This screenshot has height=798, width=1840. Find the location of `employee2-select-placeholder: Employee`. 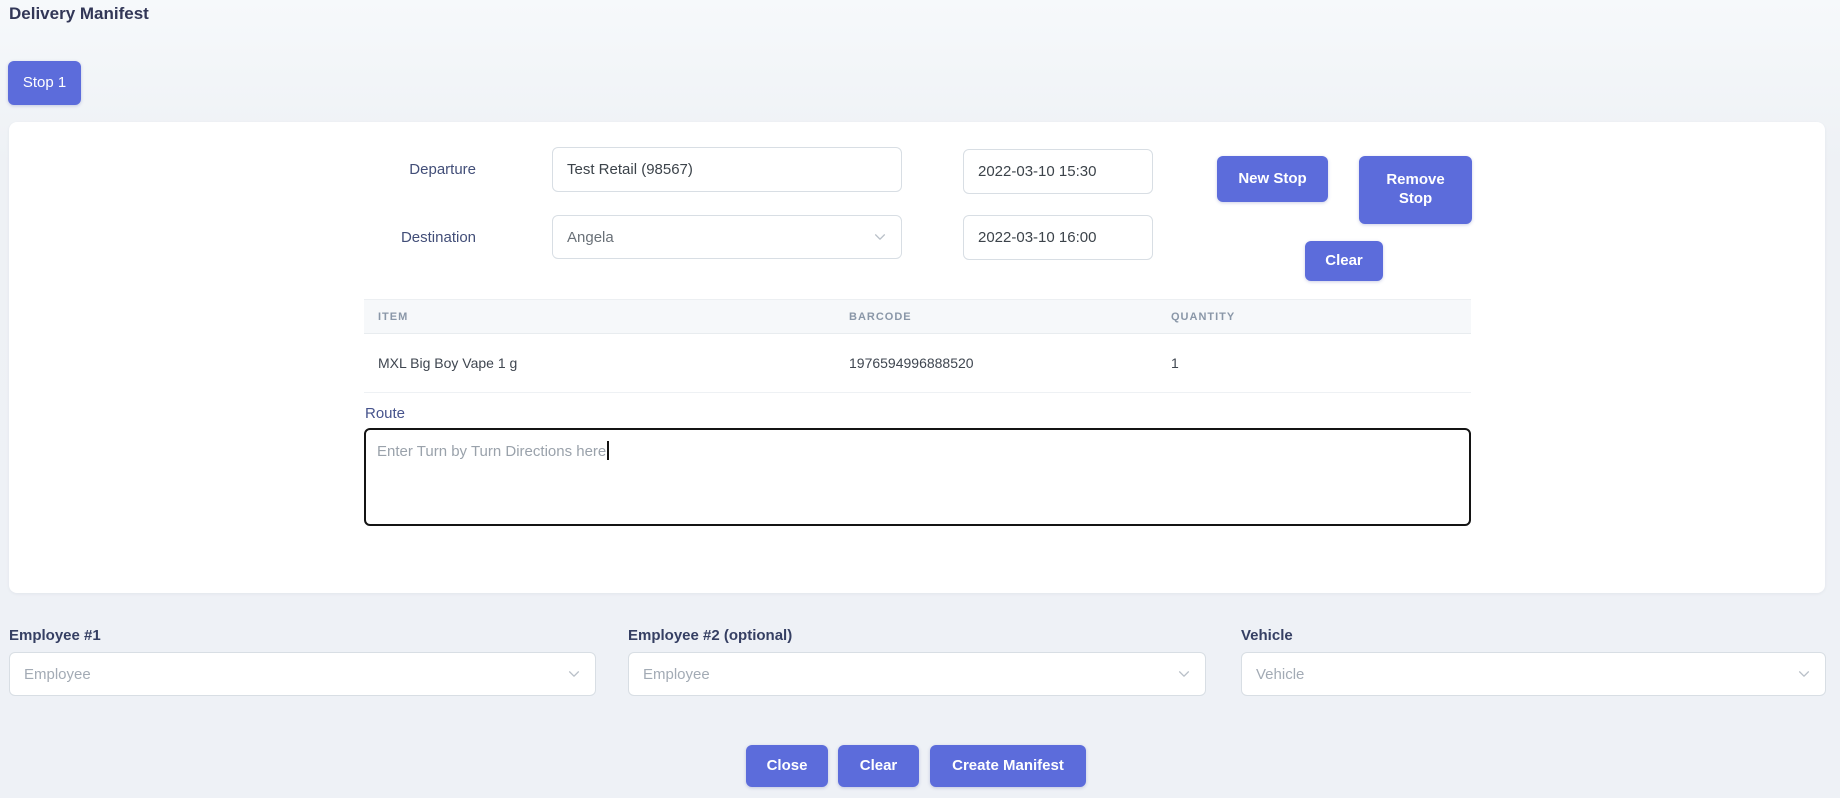

employee2-select-placeholder: Employee is located at coordinates (676, 674).